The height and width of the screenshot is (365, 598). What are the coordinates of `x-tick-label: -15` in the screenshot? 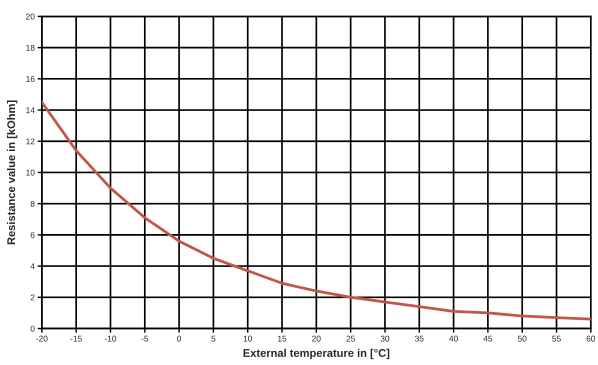 It's located at (76, 339).